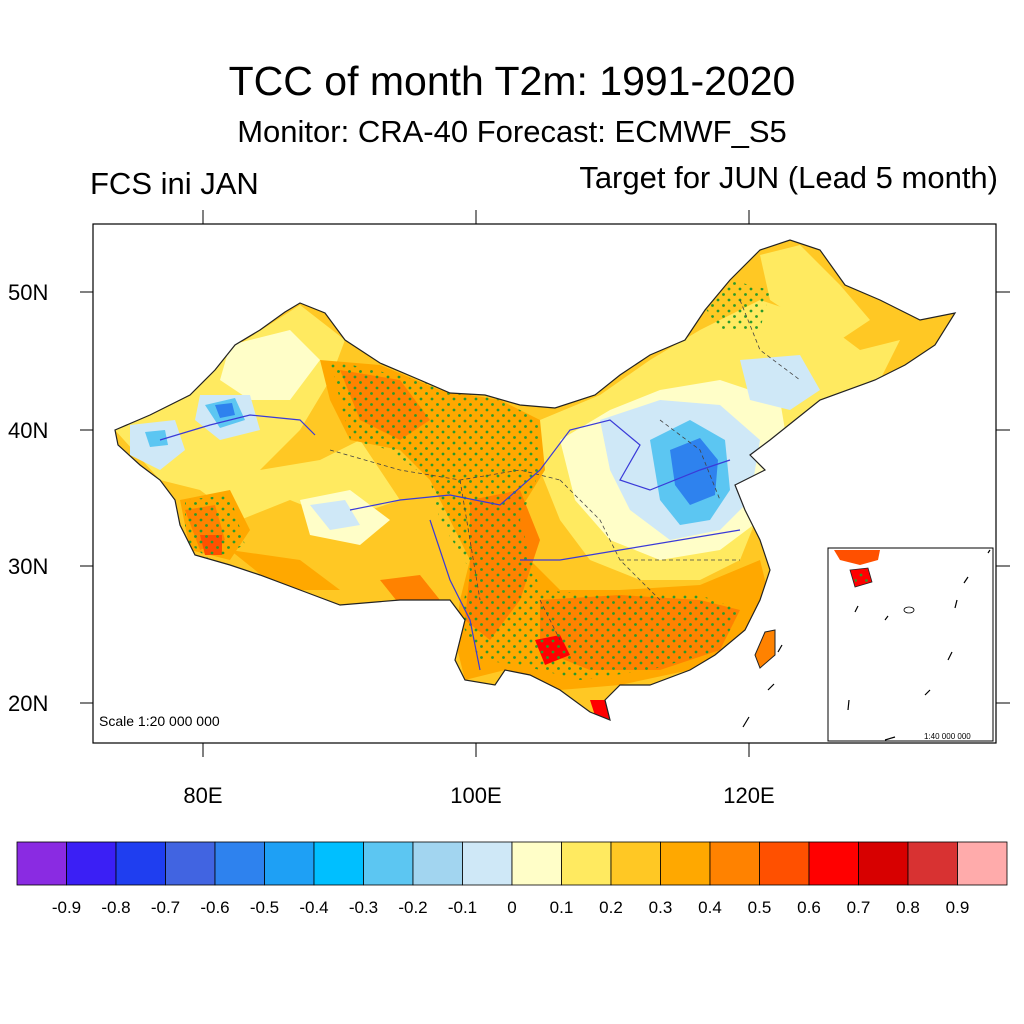 The width and height of the screenshot is (1024, 1024). What do you see at coordinates (28, 292) in the screenshot?
I see `lat-label-50n: 50N` at bounding box center [28, 292].